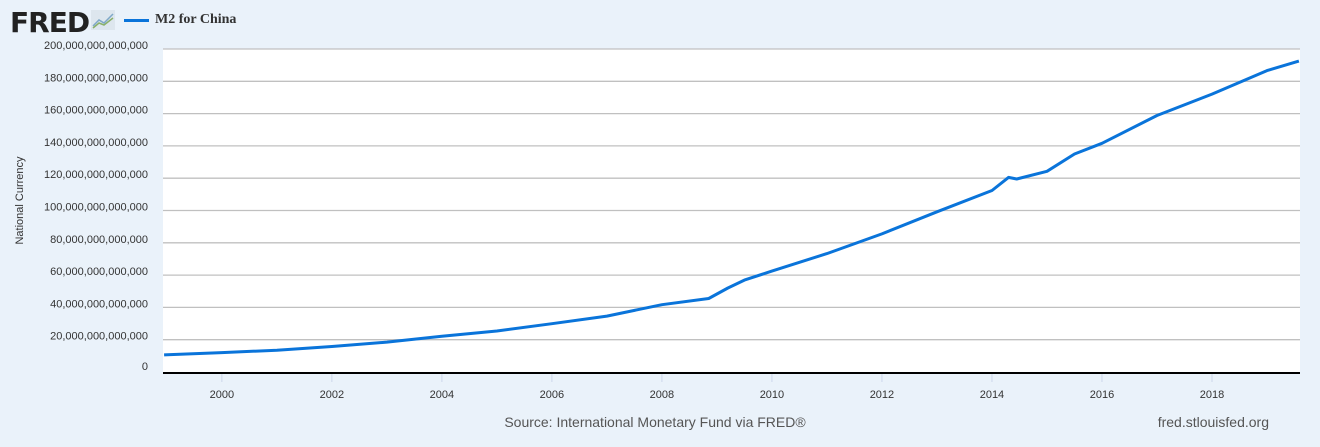 The image size is (1320, 447). What do you see at coordinates (332, 395) in the screenshot?
I see `x-tick-label: 2002` at bounding box center [332, 395].